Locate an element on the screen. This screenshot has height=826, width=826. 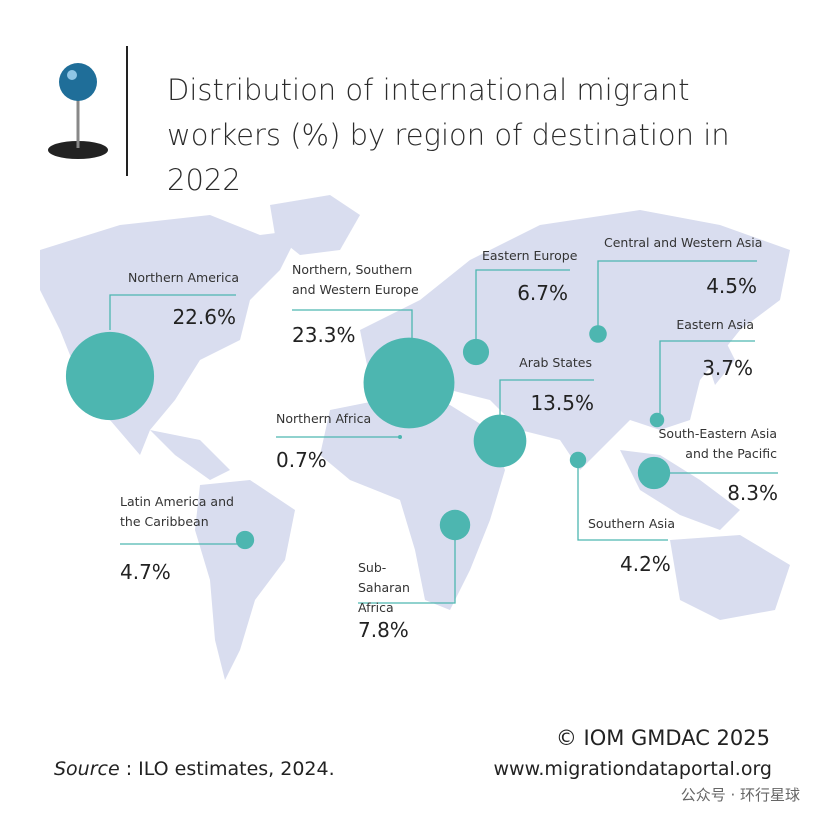
source: Source : ILO estimates, 2024. is located at coordinates (194, 769).